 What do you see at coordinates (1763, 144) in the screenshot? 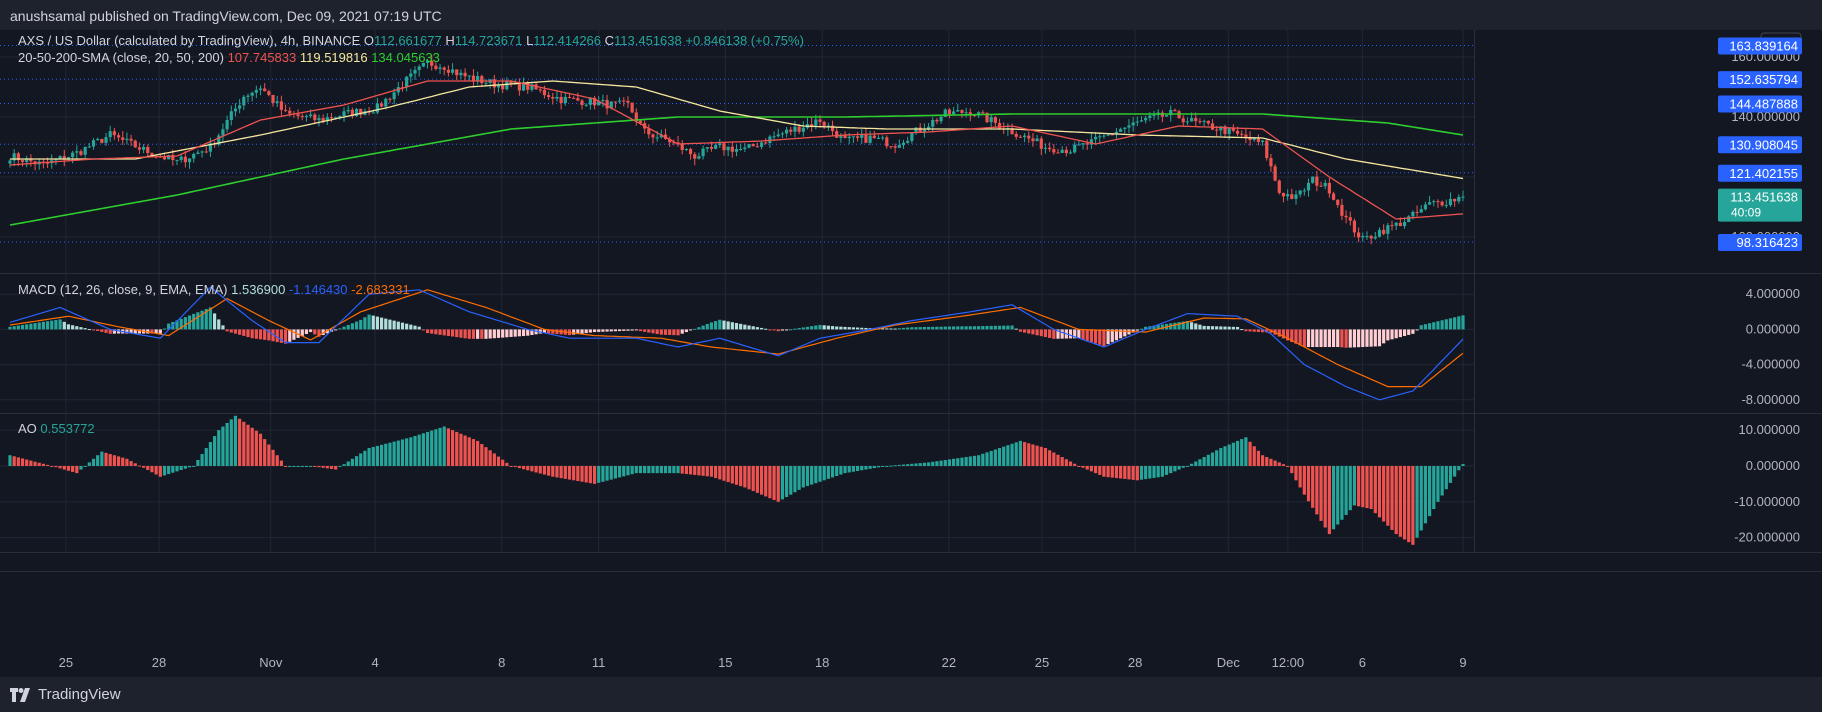
I see `price-level-value: 130.908045` at bounding box center [1763, 144].